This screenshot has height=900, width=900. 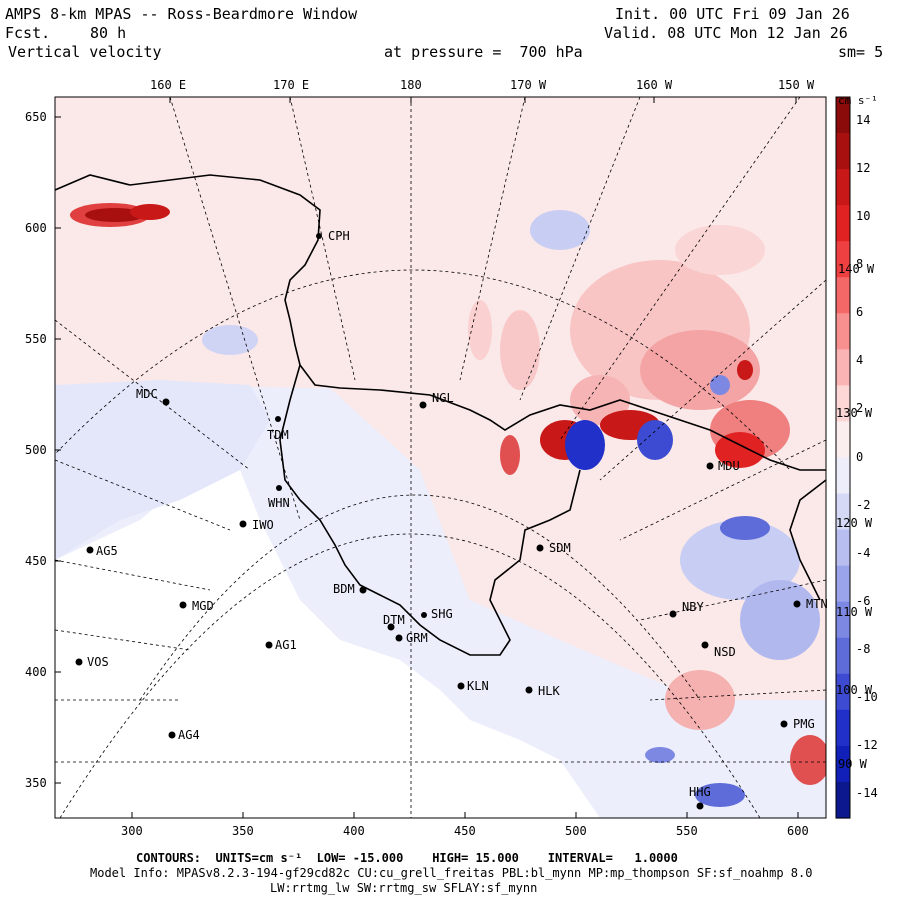 I want to click on colorbar-frame, so click(x=843, y=457).